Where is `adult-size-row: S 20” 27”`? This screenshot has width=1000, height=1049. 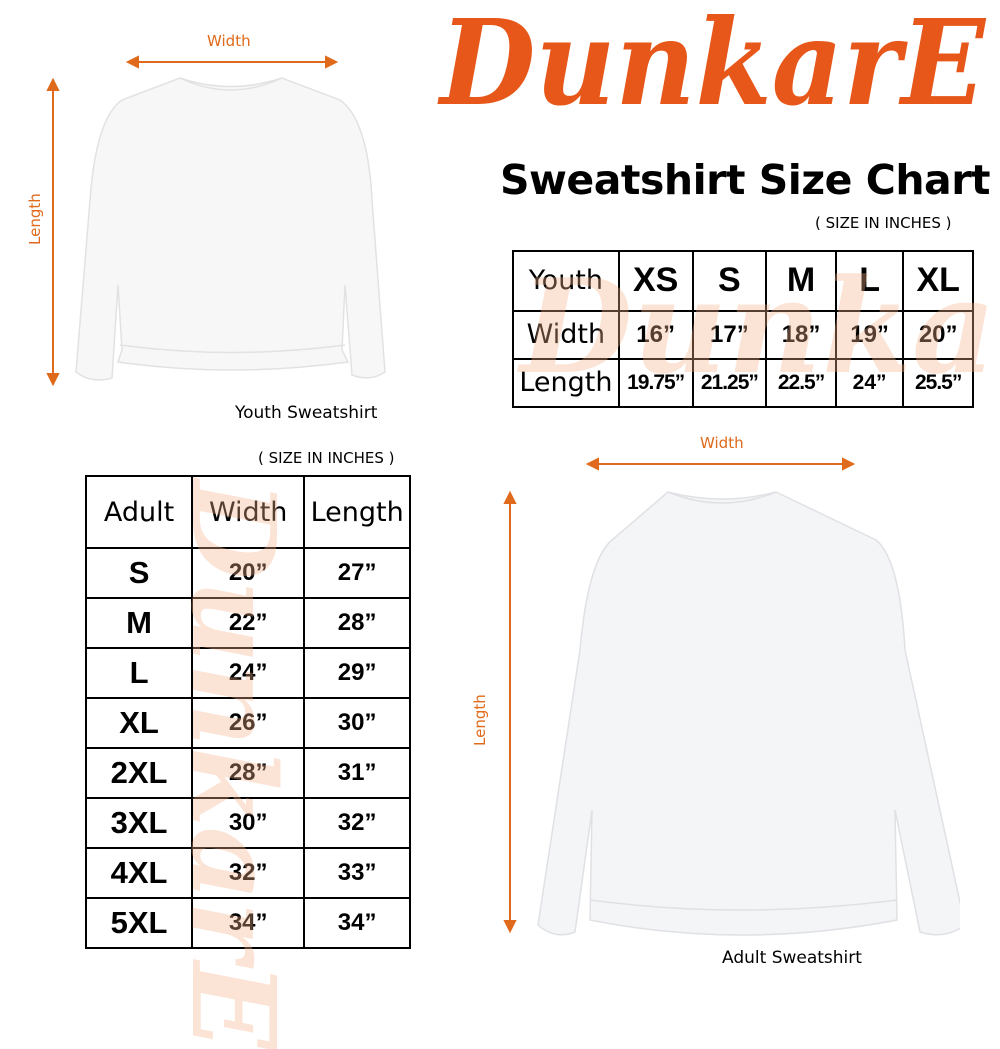 adult-size-row: S 20” 27” is located at coordinates (247, 573).